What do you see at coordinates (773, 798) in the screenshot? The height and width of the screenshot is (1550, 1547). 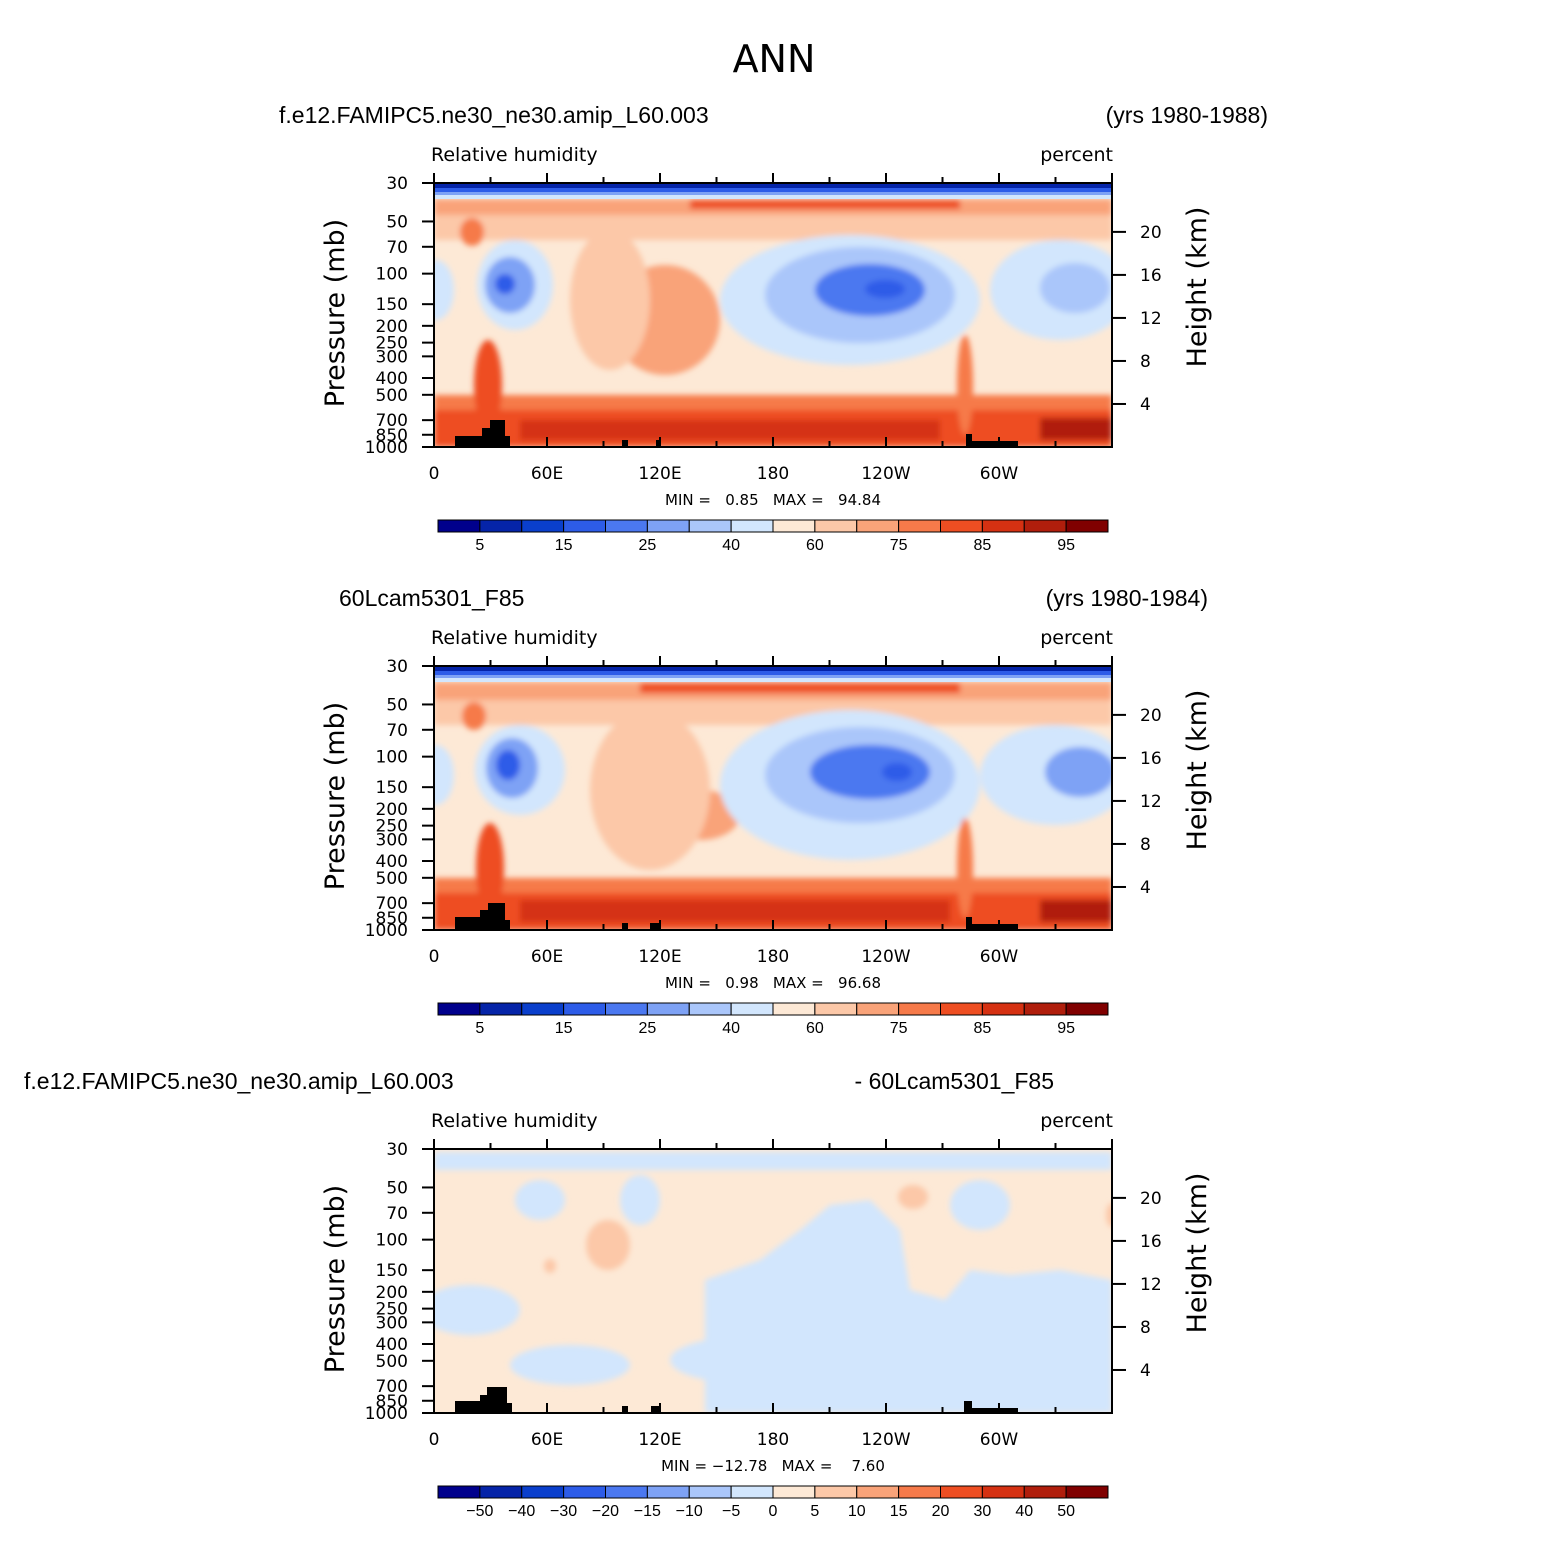 I see `panel-2-plot-area` at bounding box center [773, 798].